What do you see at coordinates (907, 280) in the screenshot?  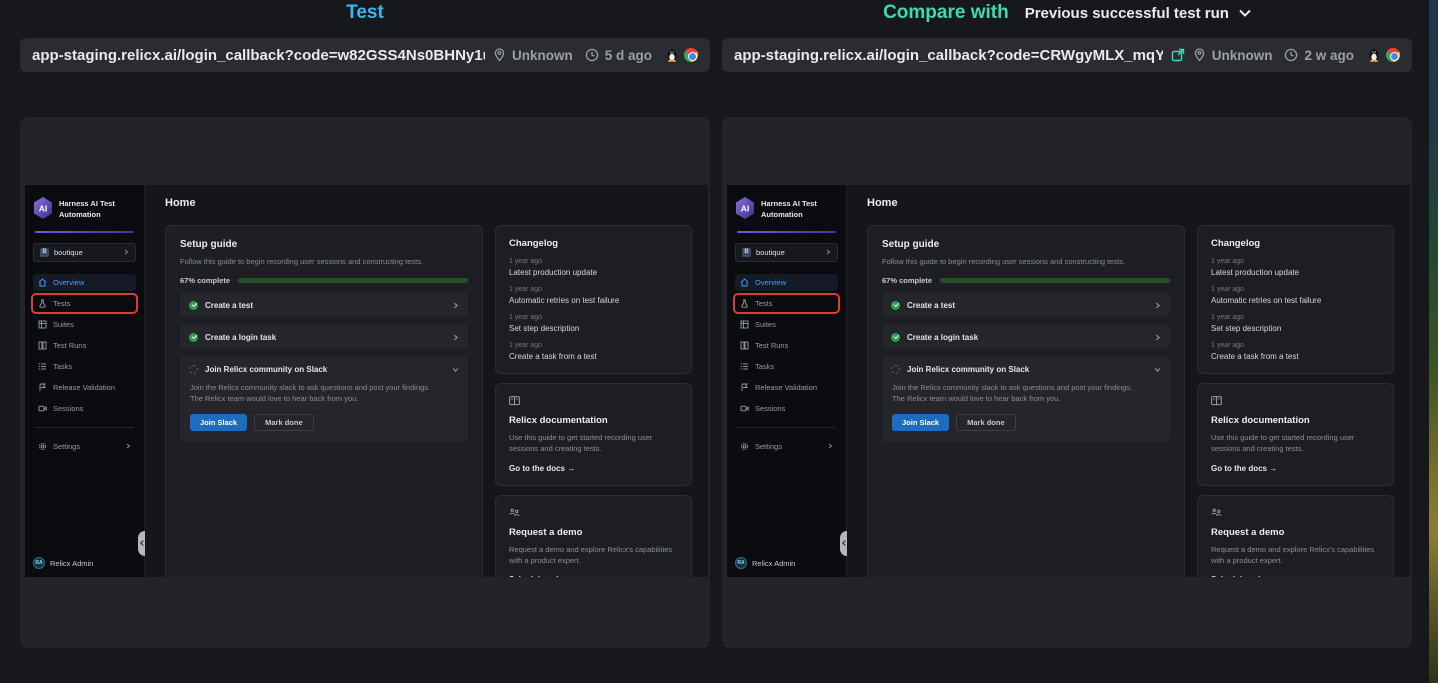 I see `progress-label: 67% complete` at bounding box center [907, 280].